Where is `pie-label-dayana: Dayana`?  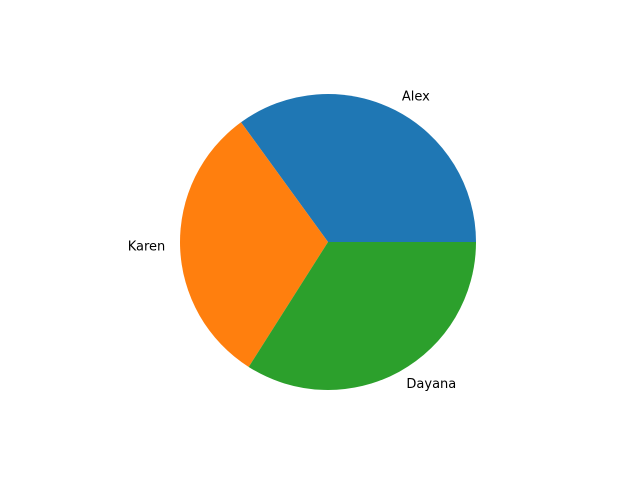
pie-label-dayana: Dayana is located at coordinates (431, 384).